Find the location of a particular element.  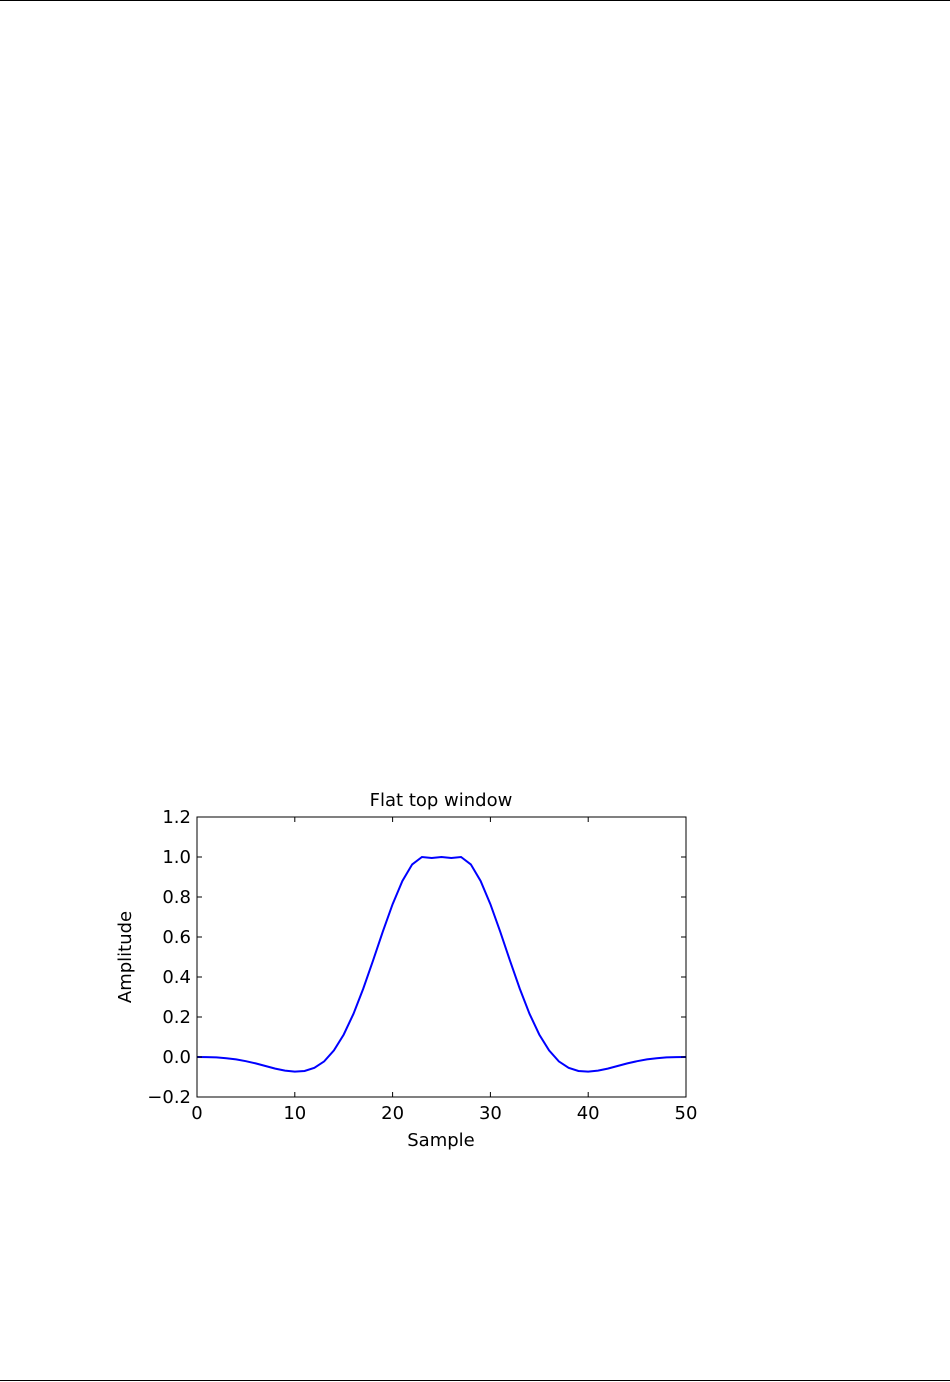

chart-title: Flat top window is located at coordinates (441, 800).